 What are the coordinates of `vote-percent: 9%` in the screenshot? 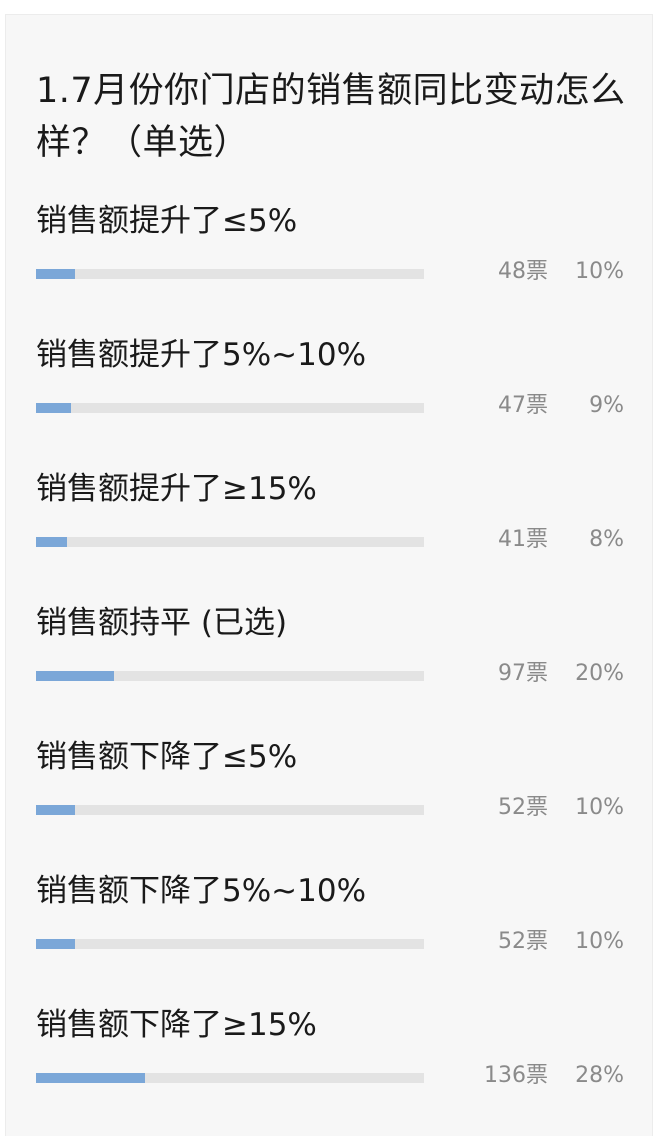 It's located at (606, 405).